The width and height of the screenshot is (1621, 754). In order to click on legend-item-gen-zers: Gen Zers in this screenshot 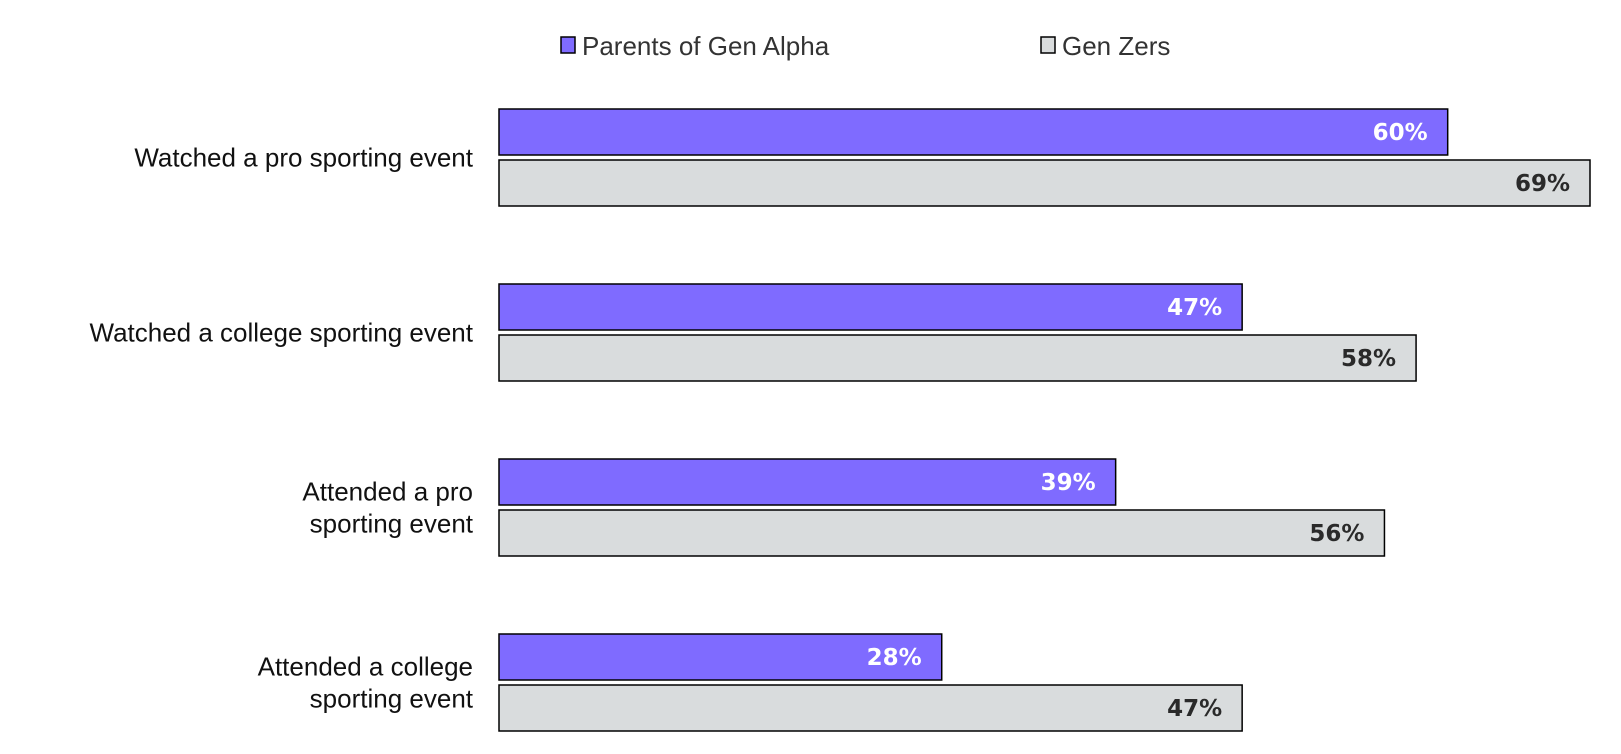, I will do `click(1105, 46)`.